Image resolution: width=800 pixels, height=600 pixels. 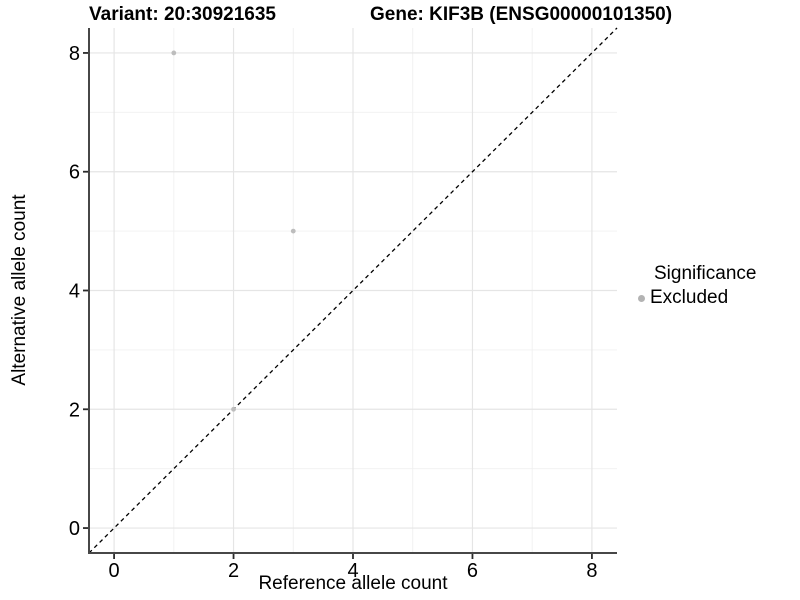 I want to click on legend-item-excluded: Excluded, so click(x=694, y=298).